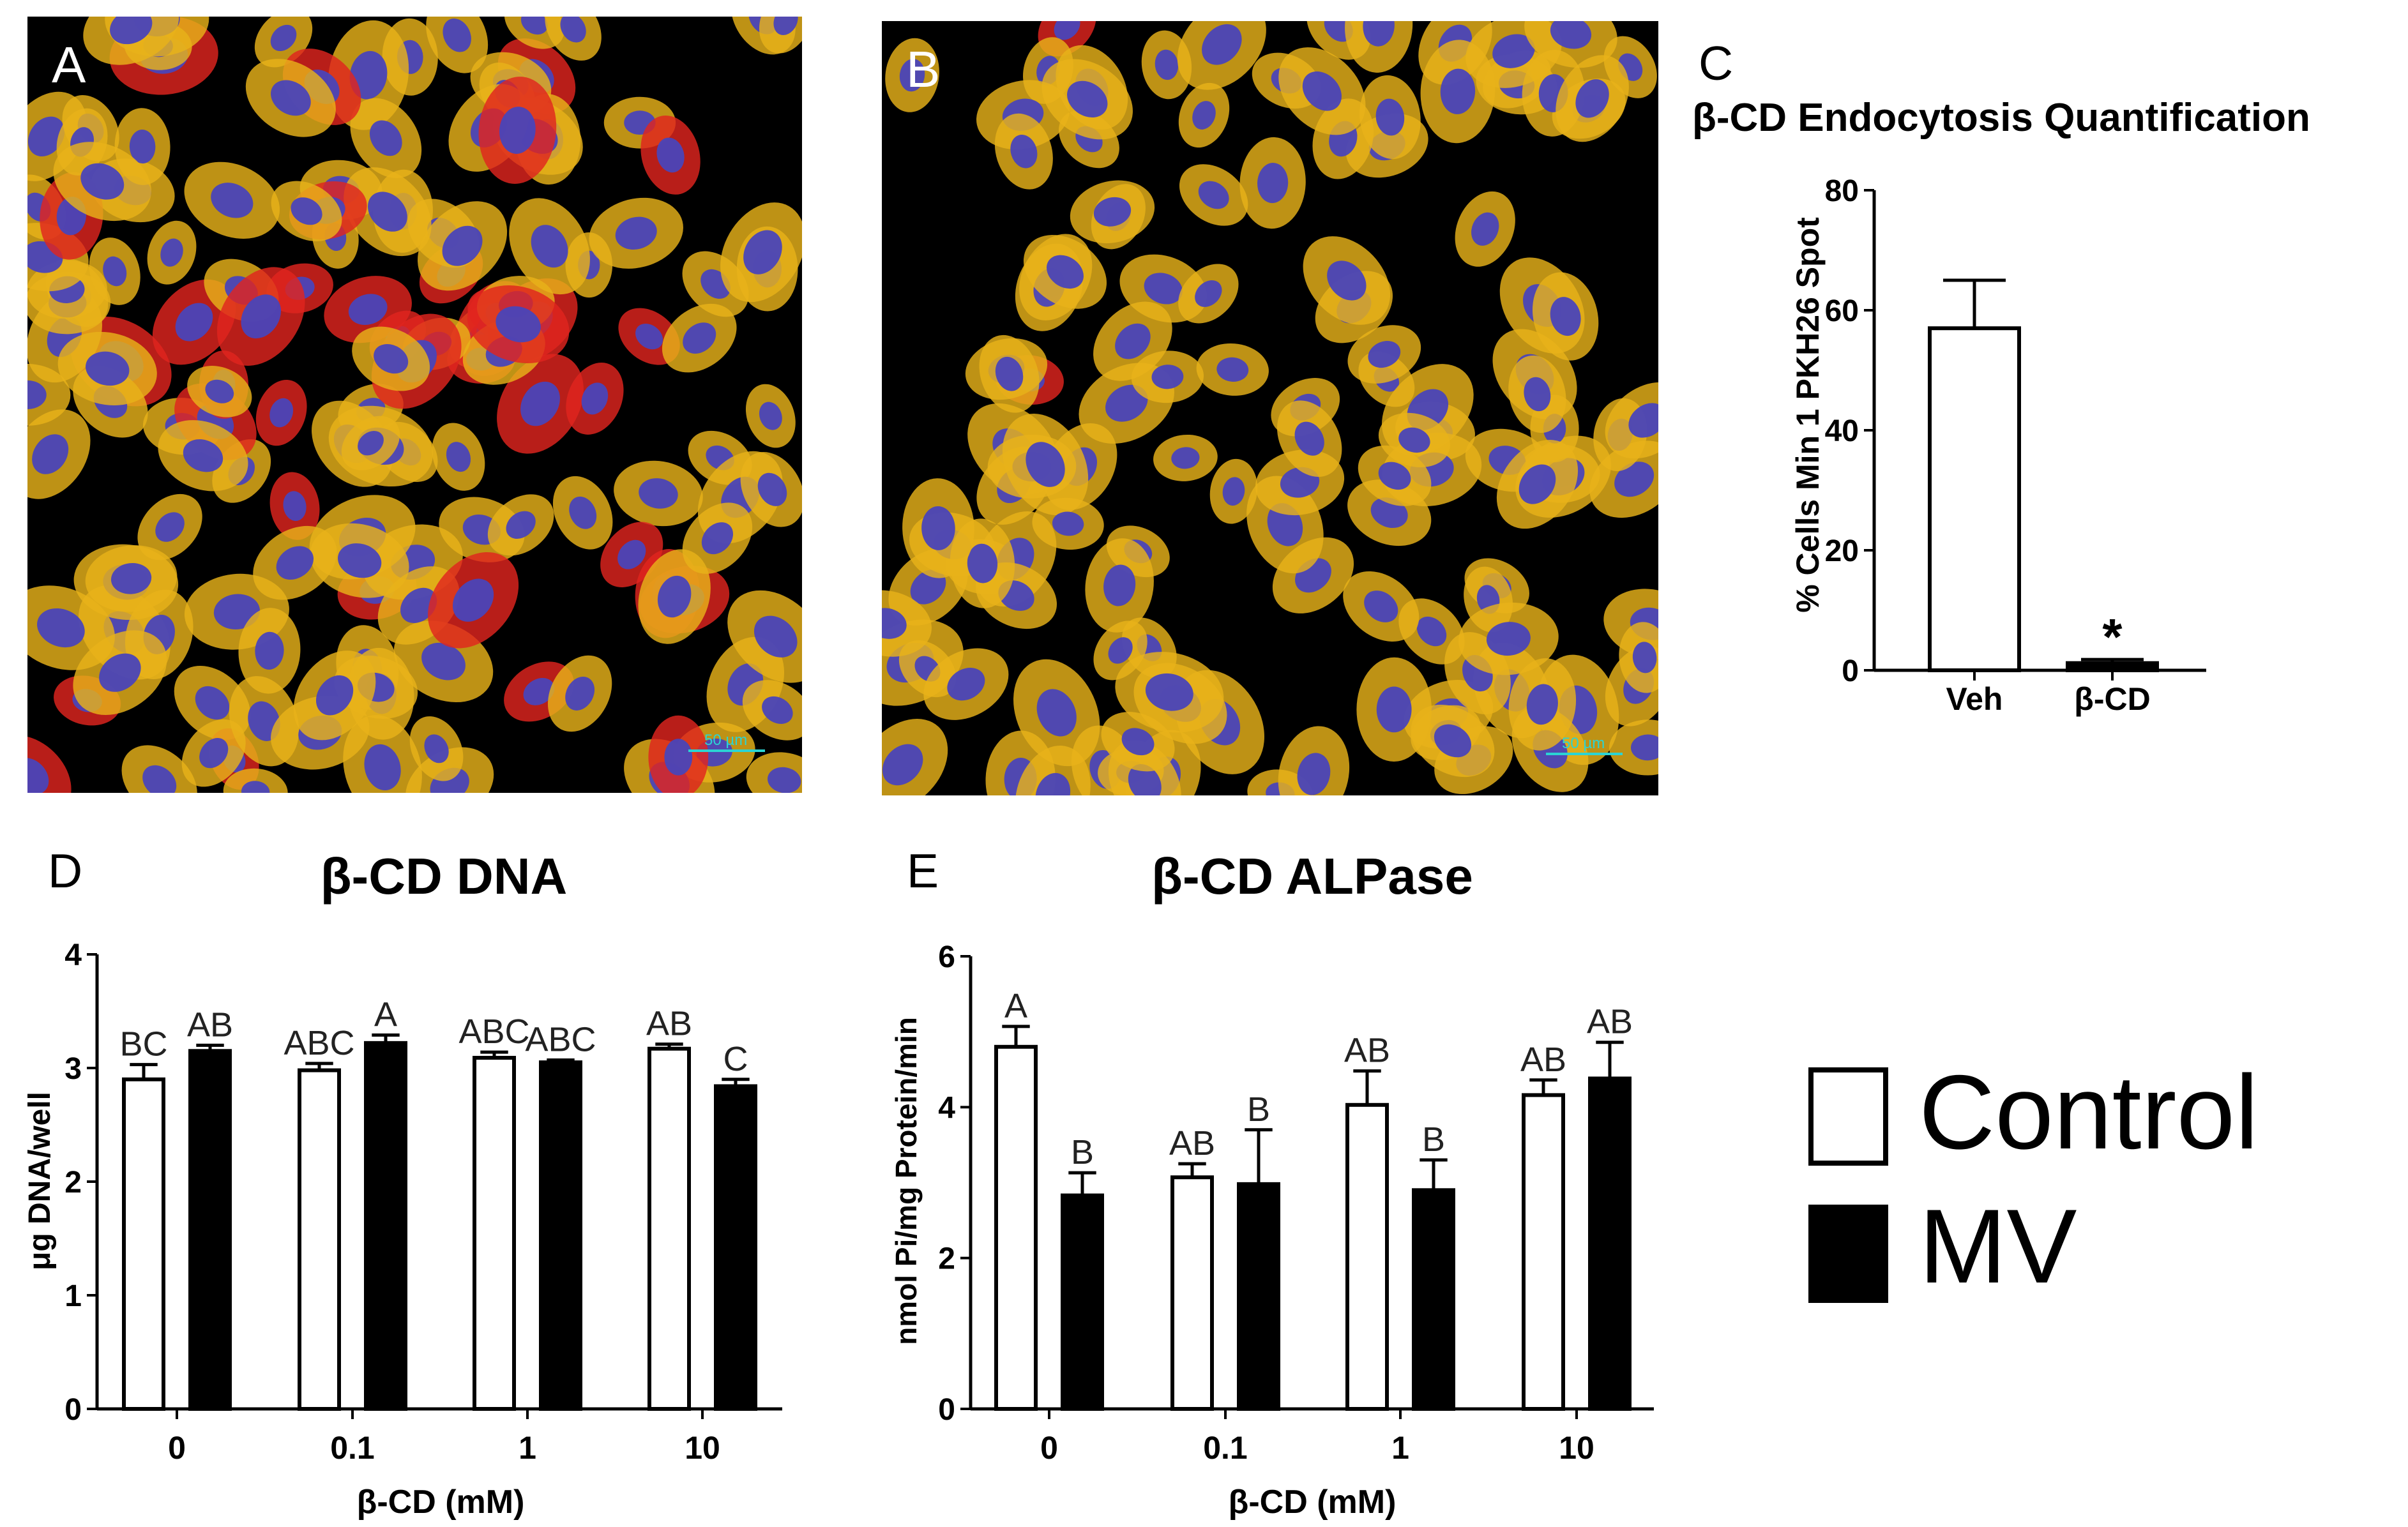 This screenshot has height=1527, width=2408. Describe the element at coordinates (1400, 1448) in the screenshot. I see `x-tick-label: 1` at that location.